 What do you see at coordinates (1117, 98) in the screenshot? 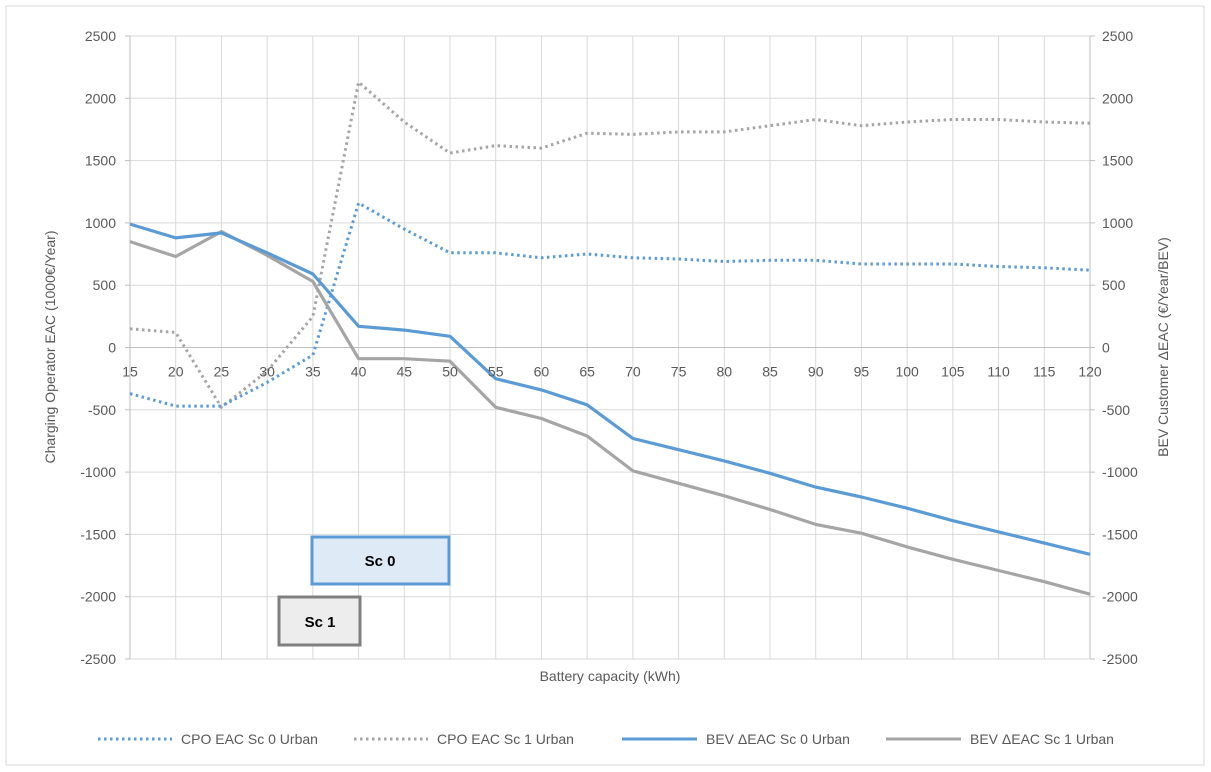
I see `right-y-tick-label: 2000` at bounding box center [1117, 98].